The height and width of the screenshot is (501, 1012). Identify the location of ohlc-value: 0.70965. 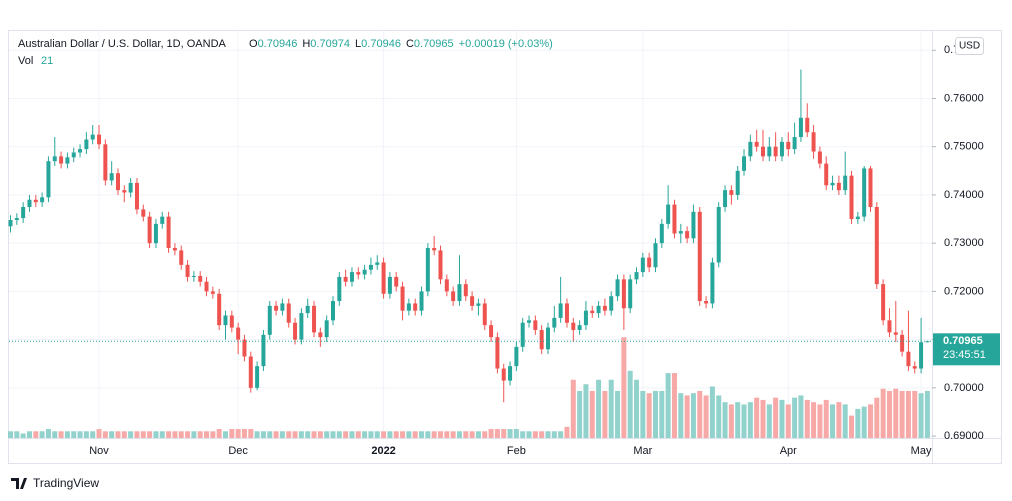
(434, 44).